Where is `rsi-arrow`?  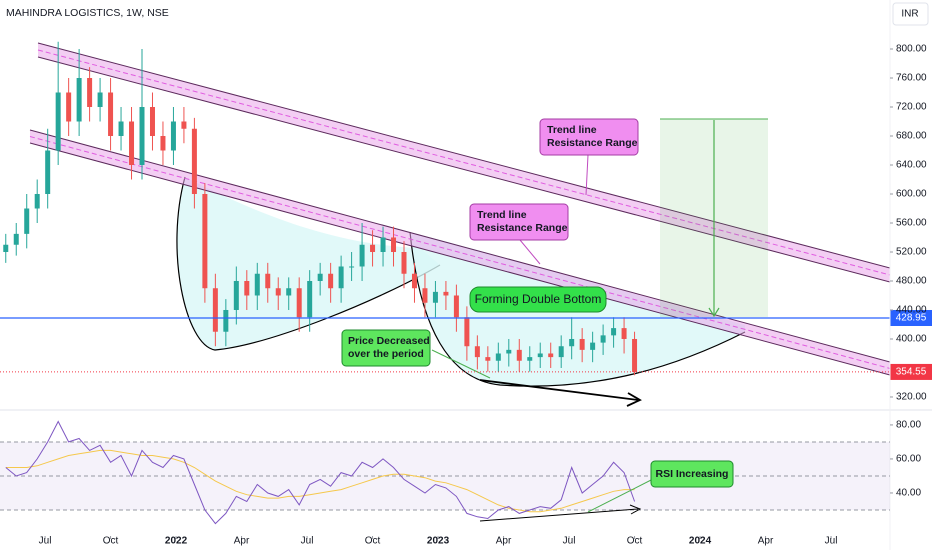
rsi-arrow is located at coordinates (559, 515).